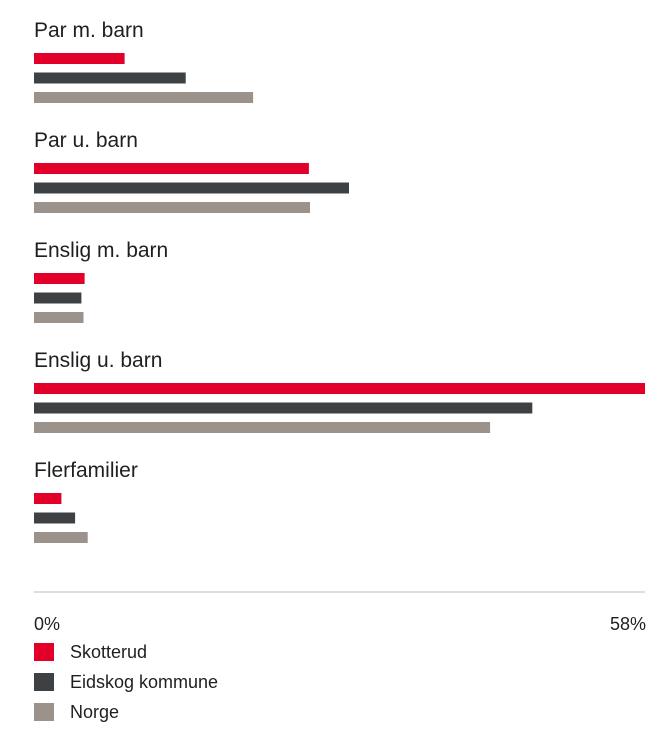 The image size is (648, 755). I want to click on category-group: Par m. barn, so click(144, 61).